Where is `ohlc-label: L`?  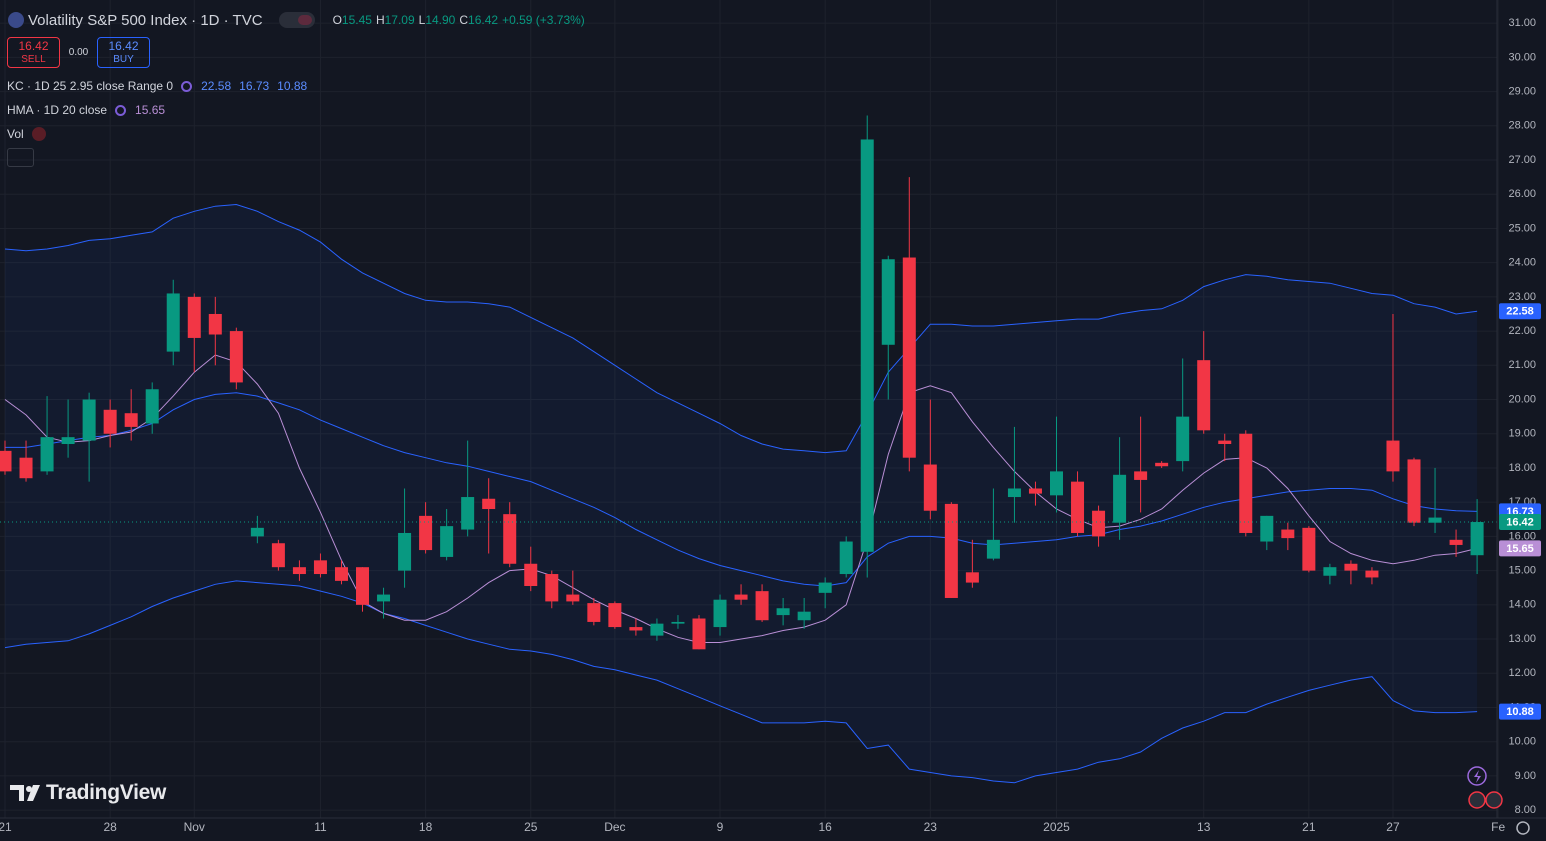
ohlc-label: L is located at coordinates (422, 20).